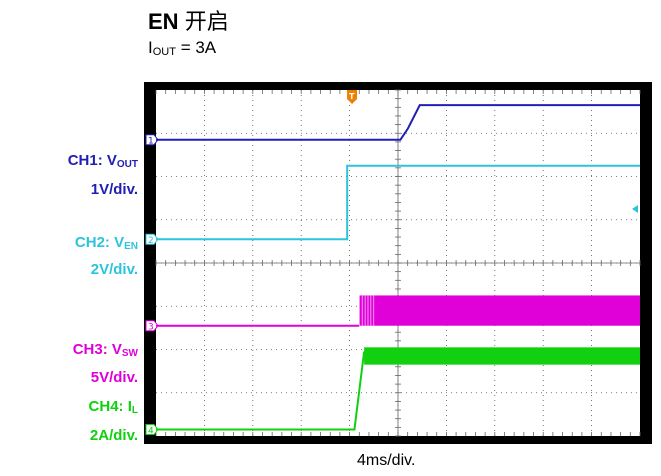  Describe the element at coordinates (261, 391) in the screenshot. I see `trace-ch4-il` at that location.